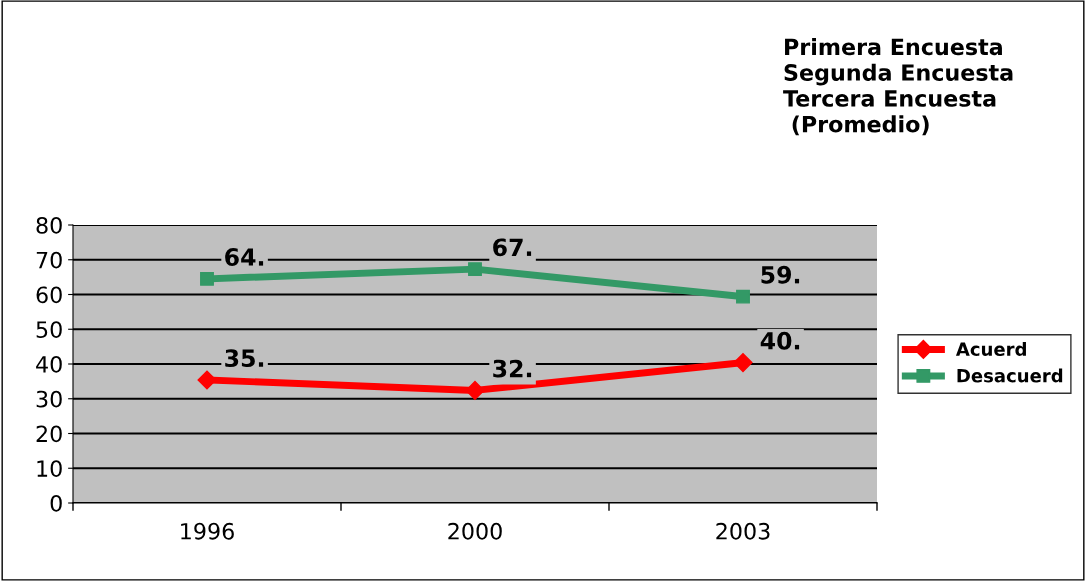 This screenshot has height=581, width=1086. I want to click on data-label: 40., so click(780, 340).